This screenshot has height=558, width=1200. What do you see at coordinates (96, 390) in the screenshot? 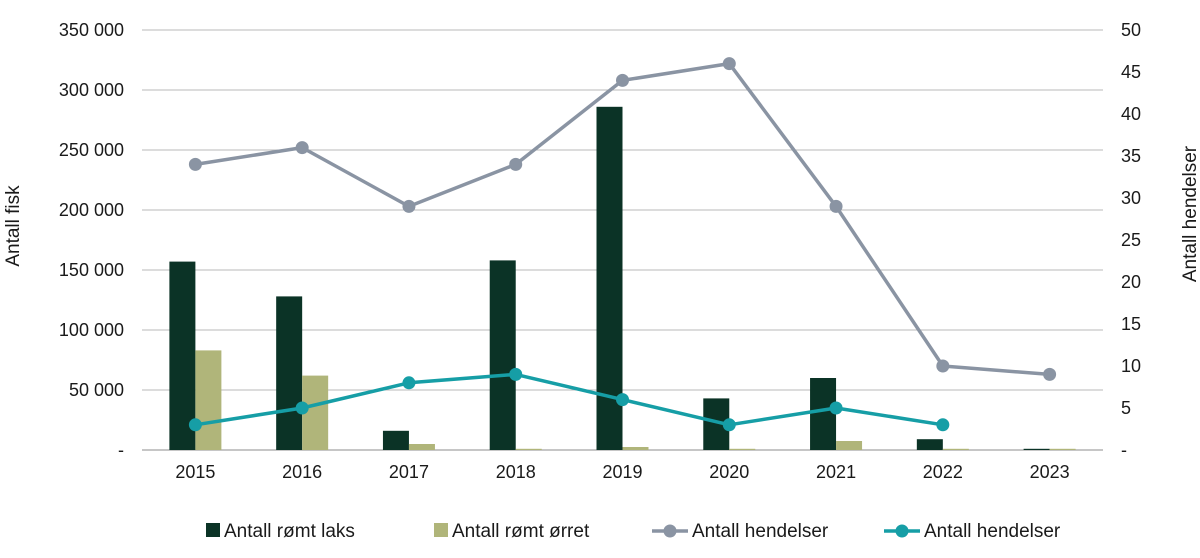
I see `y-tick-label: 50 000` at bounding box center [96, 390].